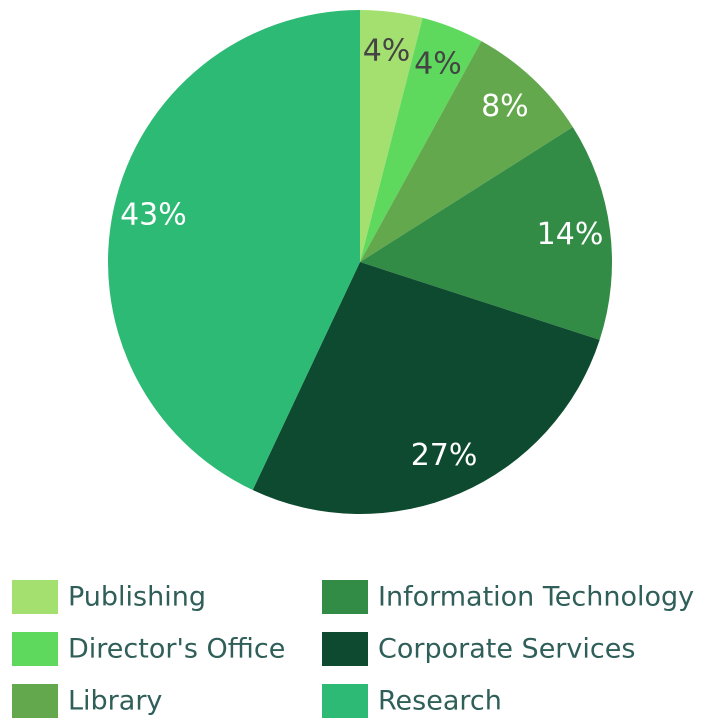 The image size is (715, 718). I want to click on data-label: 14%, so click(570, 234).